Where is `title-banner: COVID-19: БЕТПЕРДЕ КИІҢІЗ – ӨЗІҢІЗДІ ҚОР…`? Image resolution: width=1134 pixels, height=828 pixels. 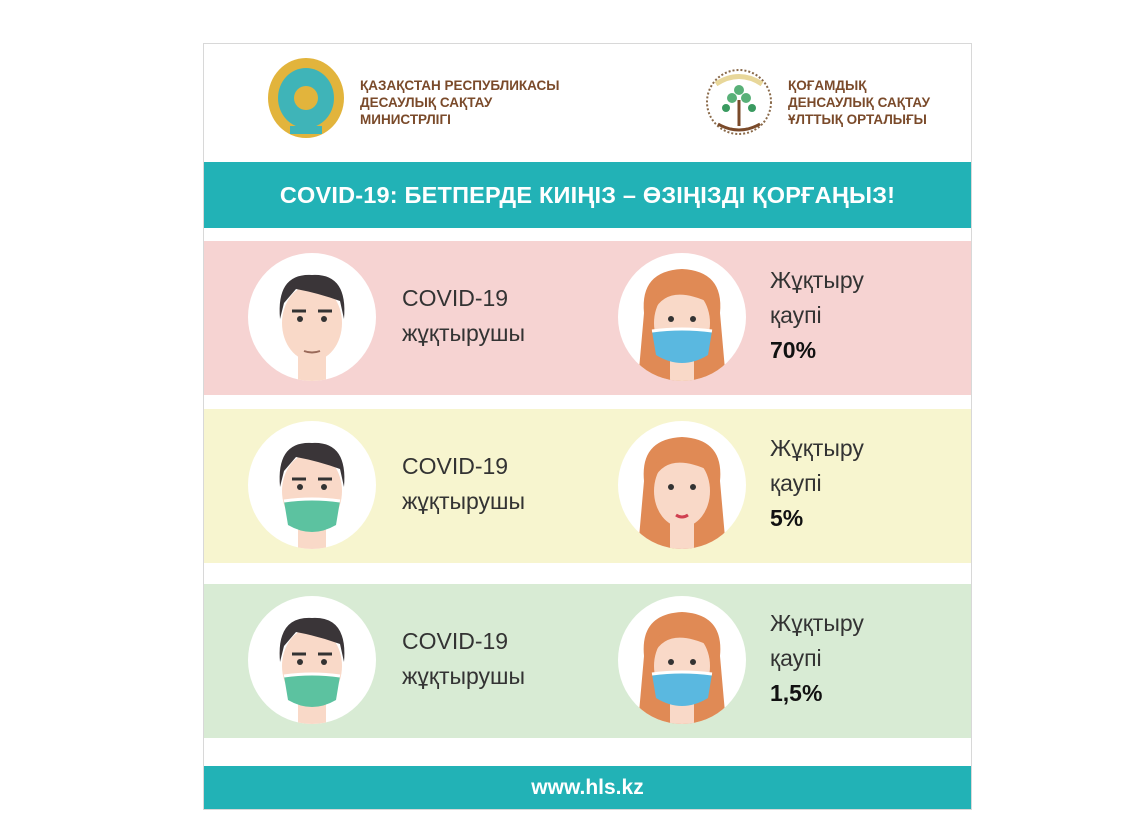
title-banner: COVID-19: БЕТПЕРДЕ КИІҢІЗ – ӨЗІҢІЗДІ ҚОР… is located at coordinates (587, 195).